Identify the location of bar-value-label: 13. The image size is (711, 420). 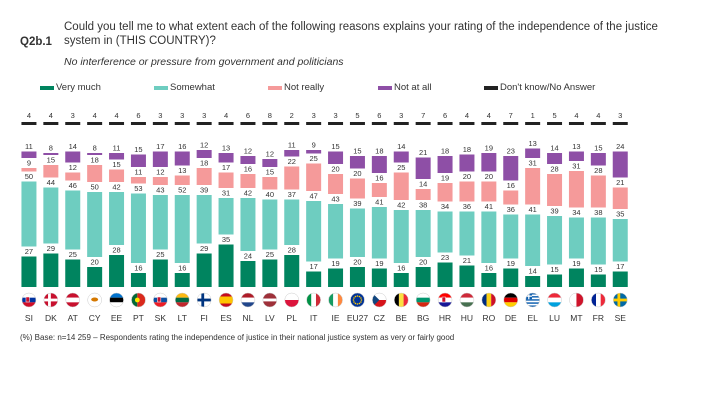
(226, 148).